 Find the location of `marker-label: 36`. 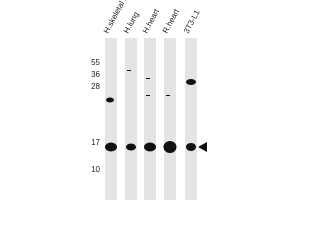

marker-label: 36 is located at coordinates (95, 74).